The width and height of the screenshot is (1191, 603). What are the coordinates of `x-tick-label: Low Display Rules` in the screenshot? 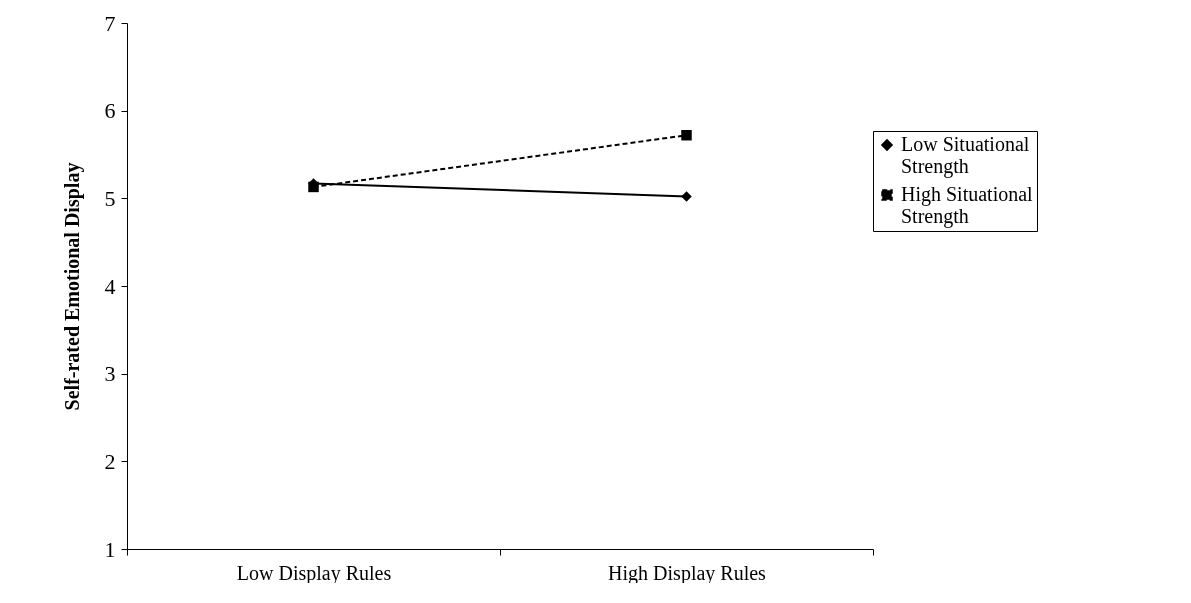 It's located at (314, 573).